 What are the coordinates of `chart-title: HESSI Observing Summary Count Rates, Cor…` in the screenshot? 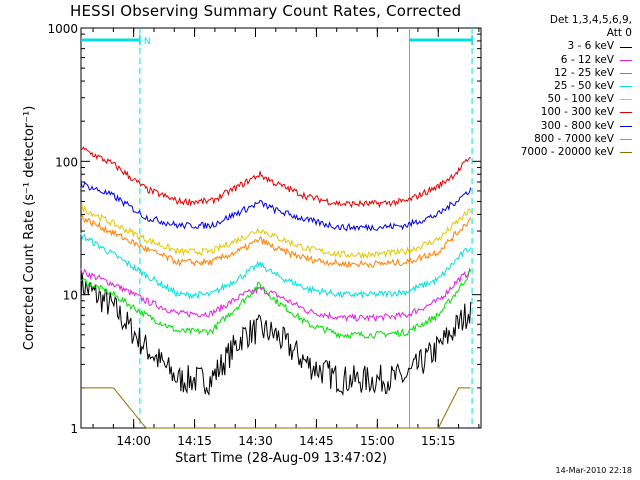 It's located at (266, 11).